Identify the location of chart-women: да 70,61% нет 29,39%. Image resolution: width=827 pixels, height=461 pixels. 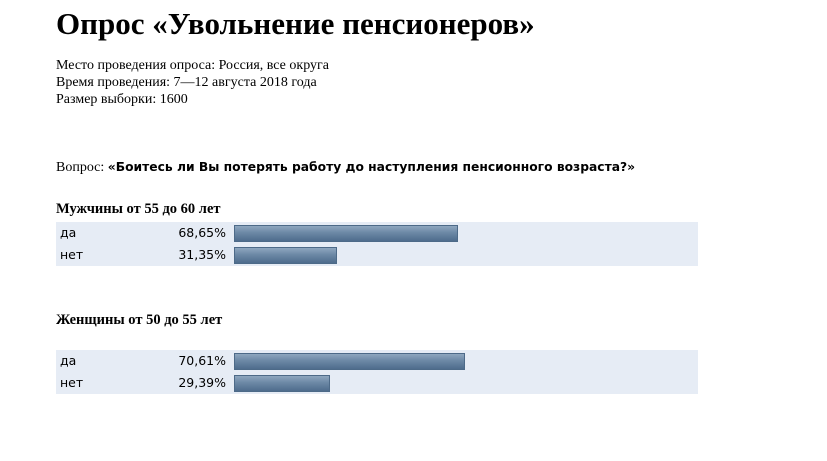
(377, 372).